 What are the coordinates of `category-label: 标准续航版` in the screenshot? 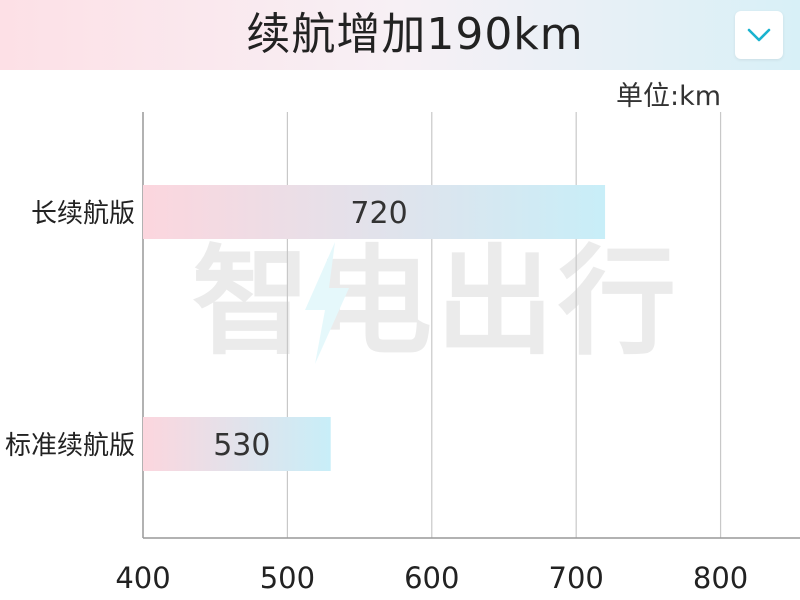 It's located at (70, 446).